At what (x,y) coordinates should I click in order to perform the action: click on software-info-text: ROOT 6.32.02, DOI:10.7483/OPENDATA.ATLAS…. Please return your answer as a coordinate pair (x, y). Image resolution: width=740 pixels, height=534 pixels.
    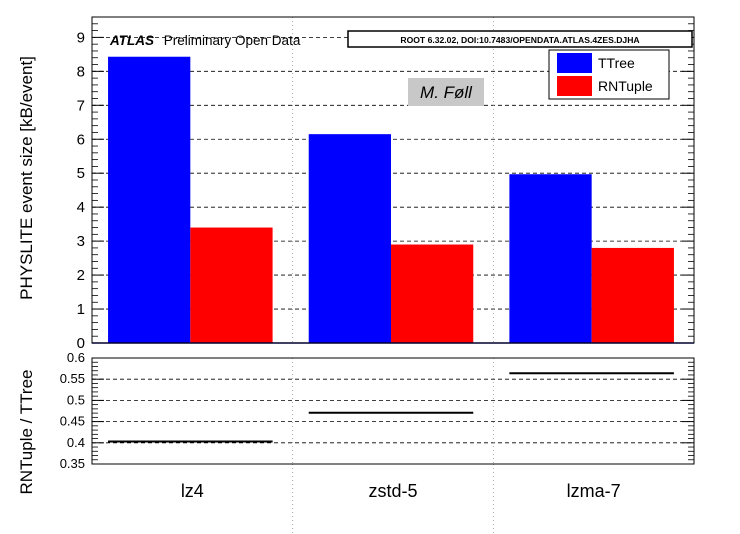
    Looking at the image, I should click on (519, 40).